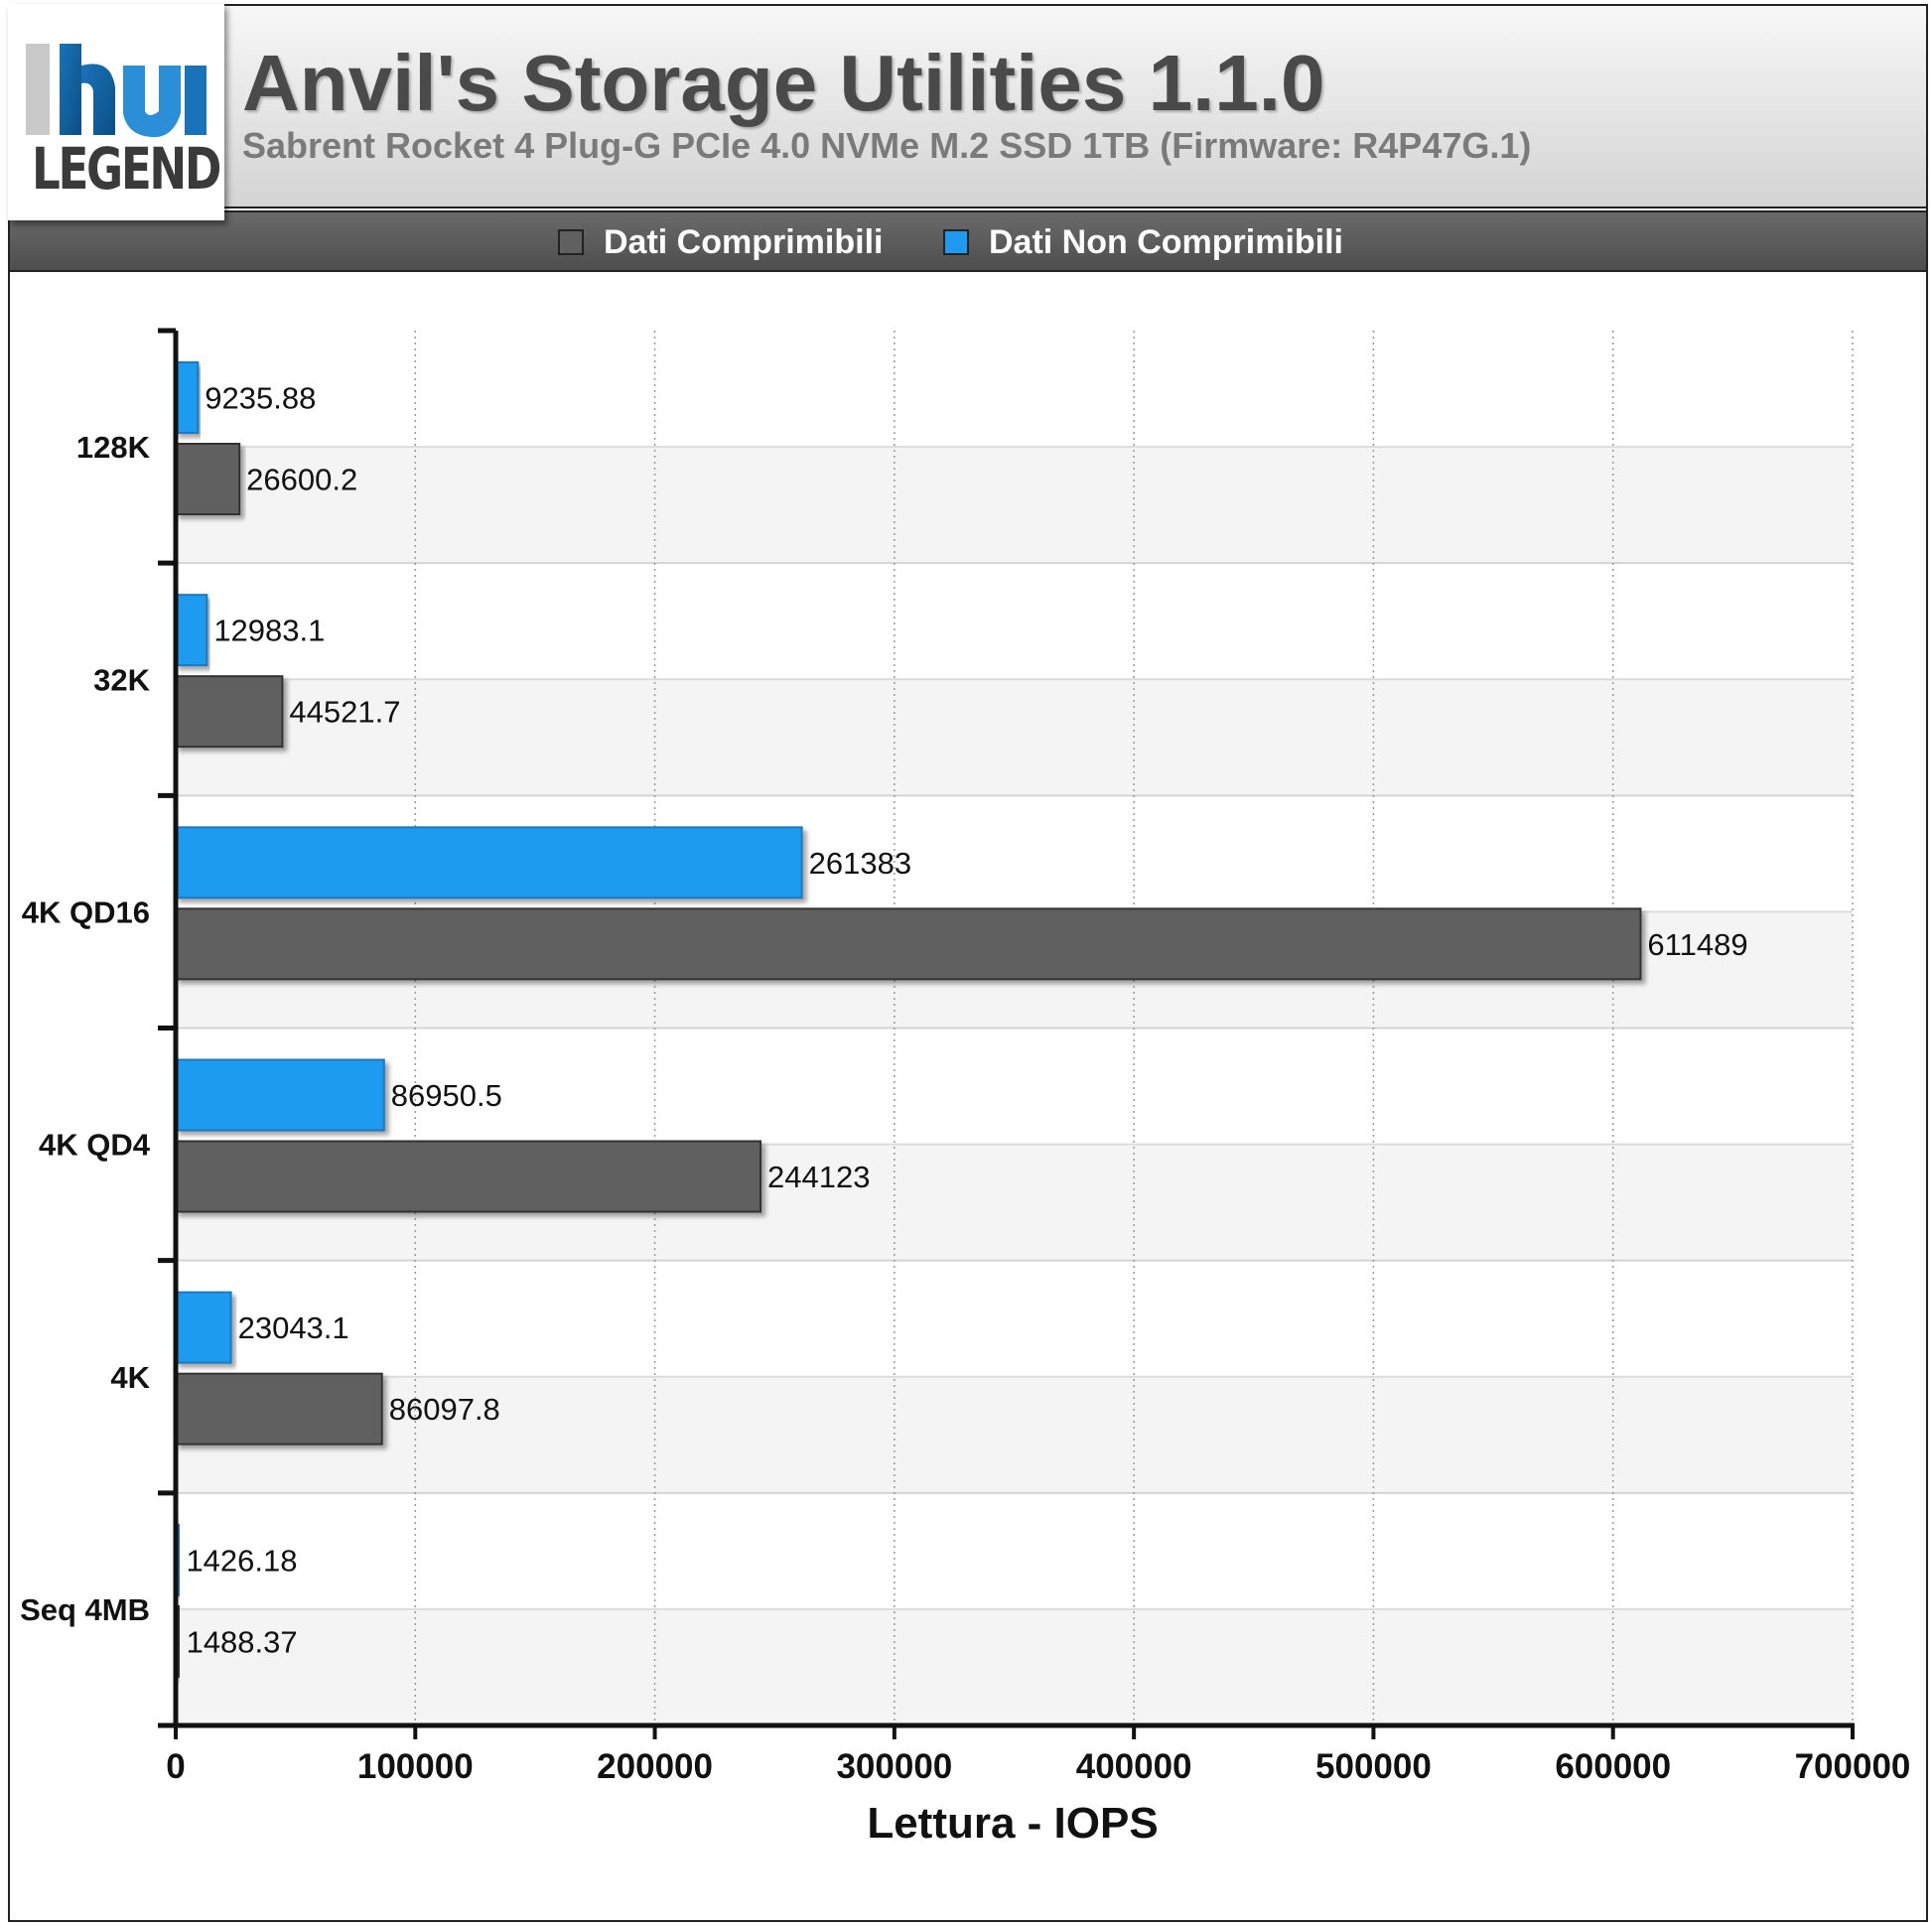 This screenshot has width=1932, height=1926. I want to click on category-label: Seq 4MB, so click(85, 1609).